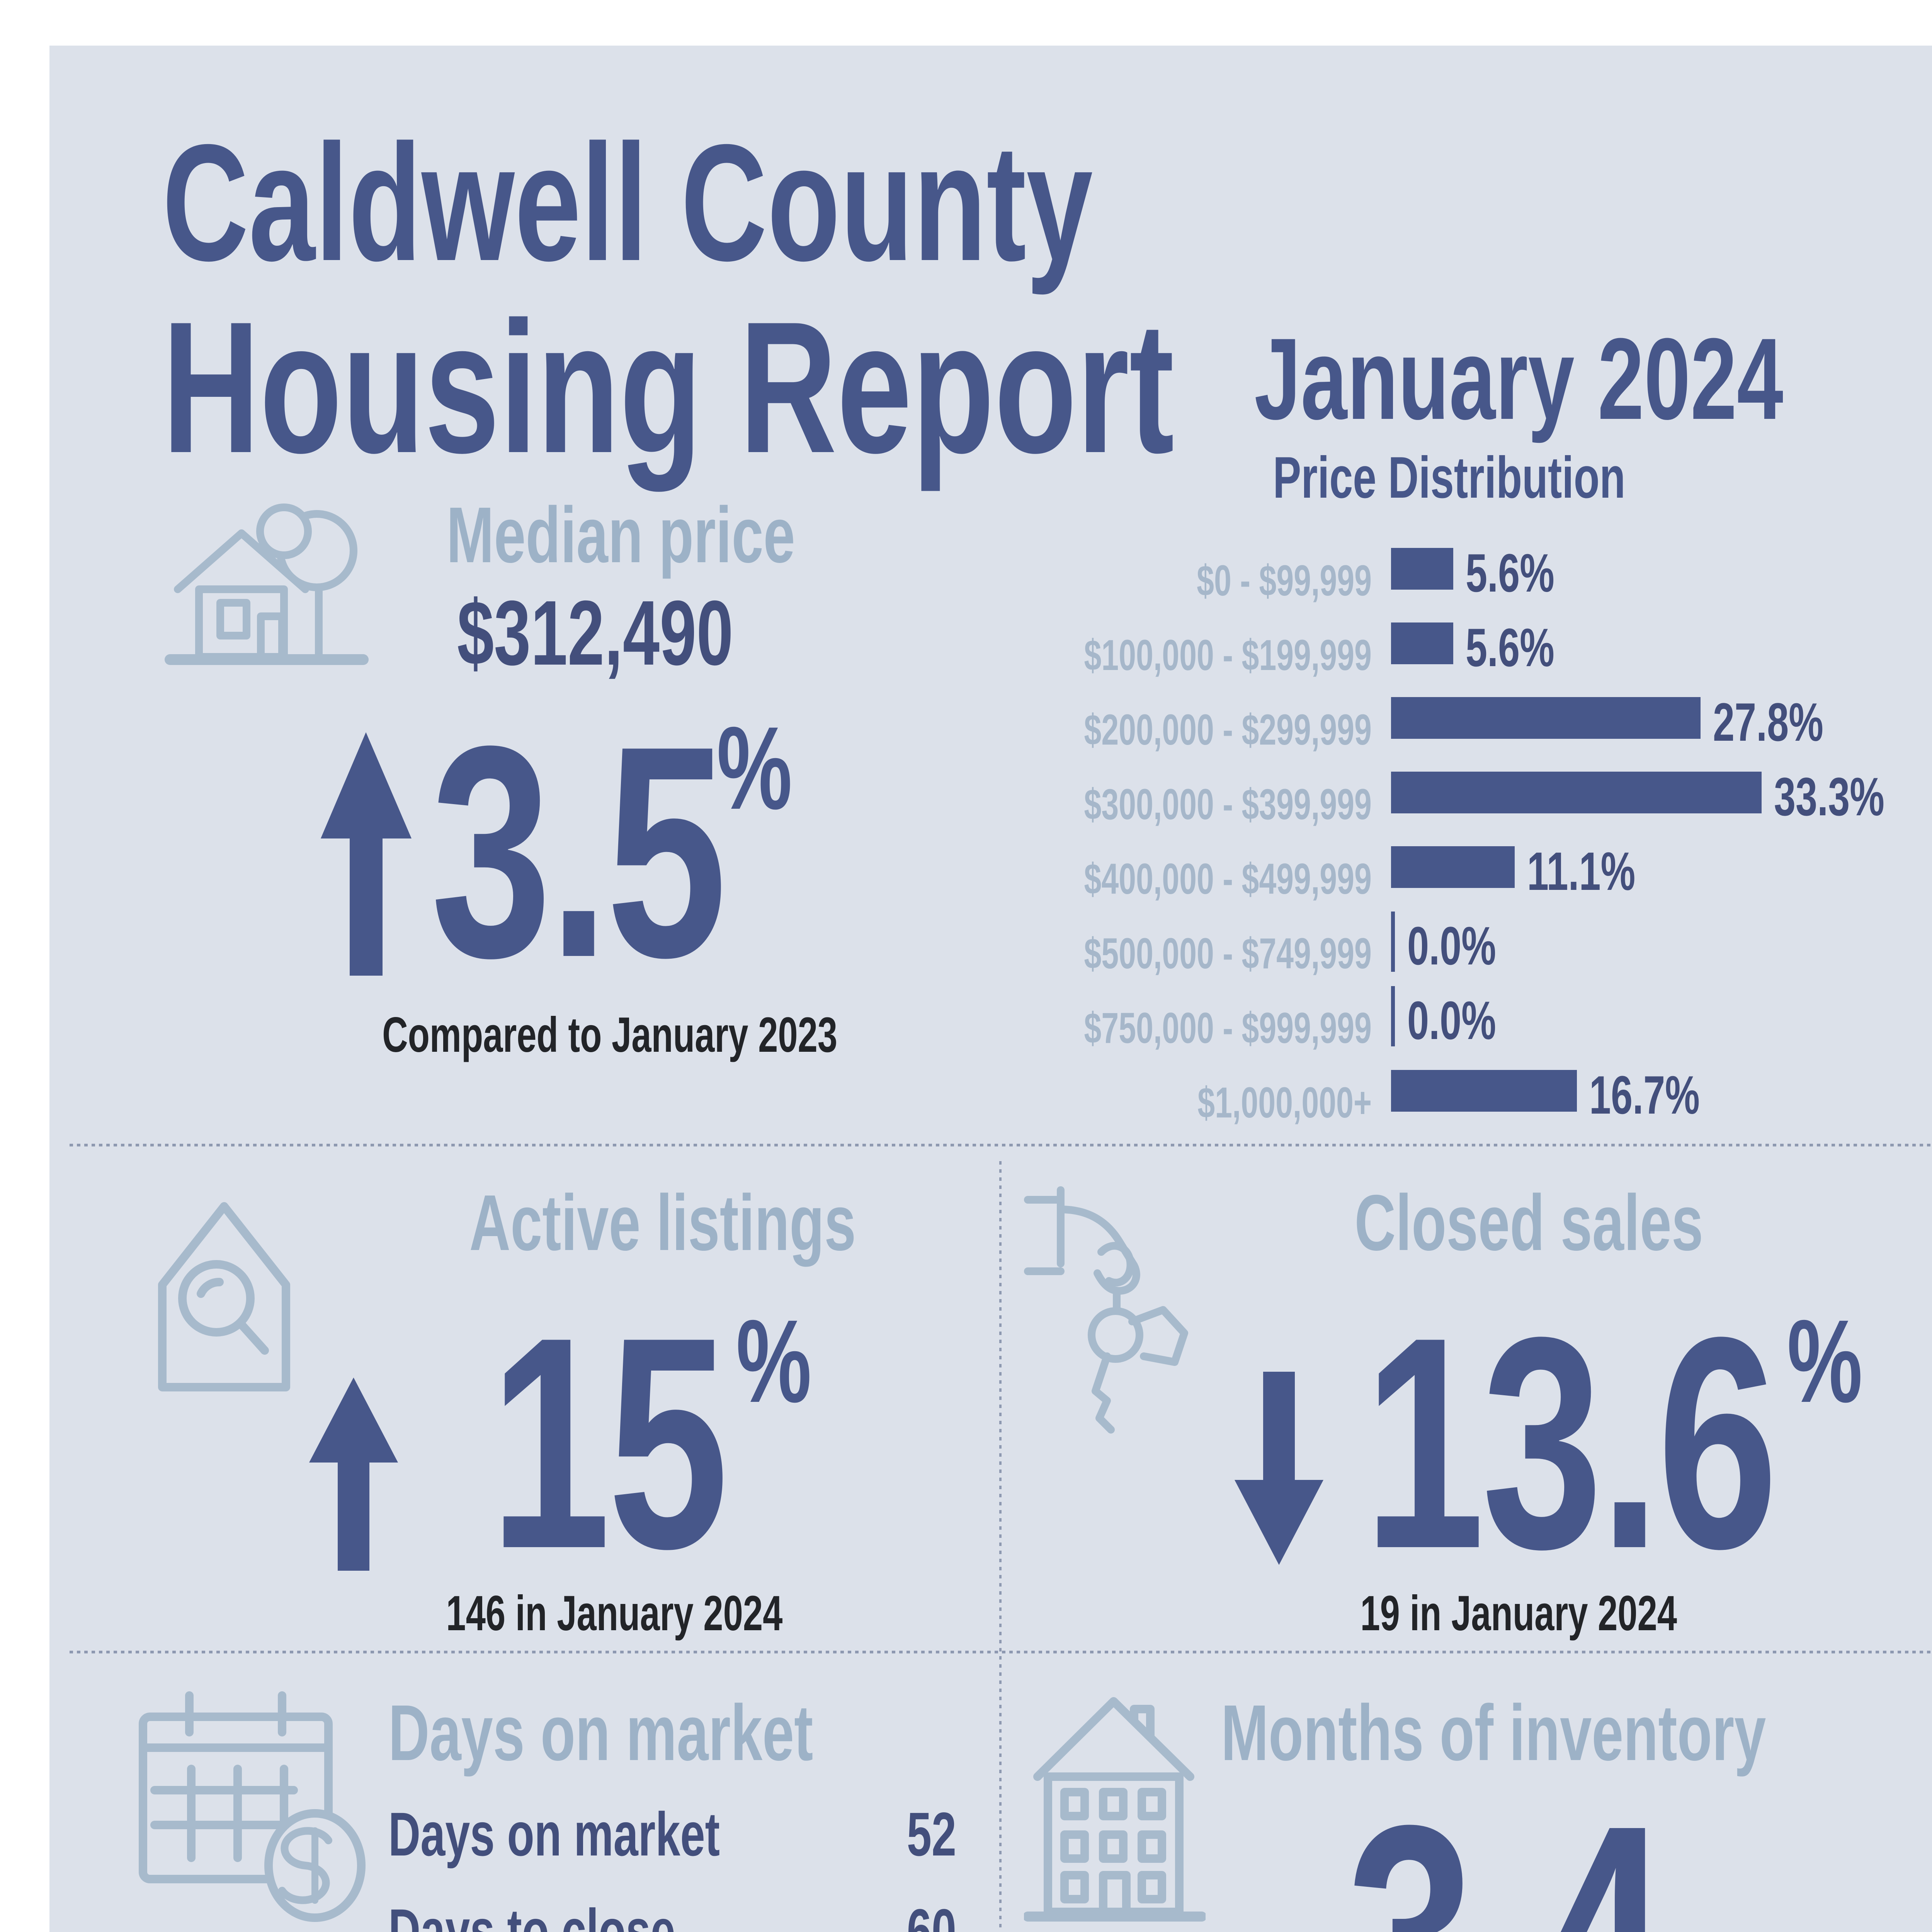 This screenshot has width=1932, height=1932. Describe the element at coordinates (628, 203) in the screenshot. I see `report-title-county: Caldwell County` at that location.